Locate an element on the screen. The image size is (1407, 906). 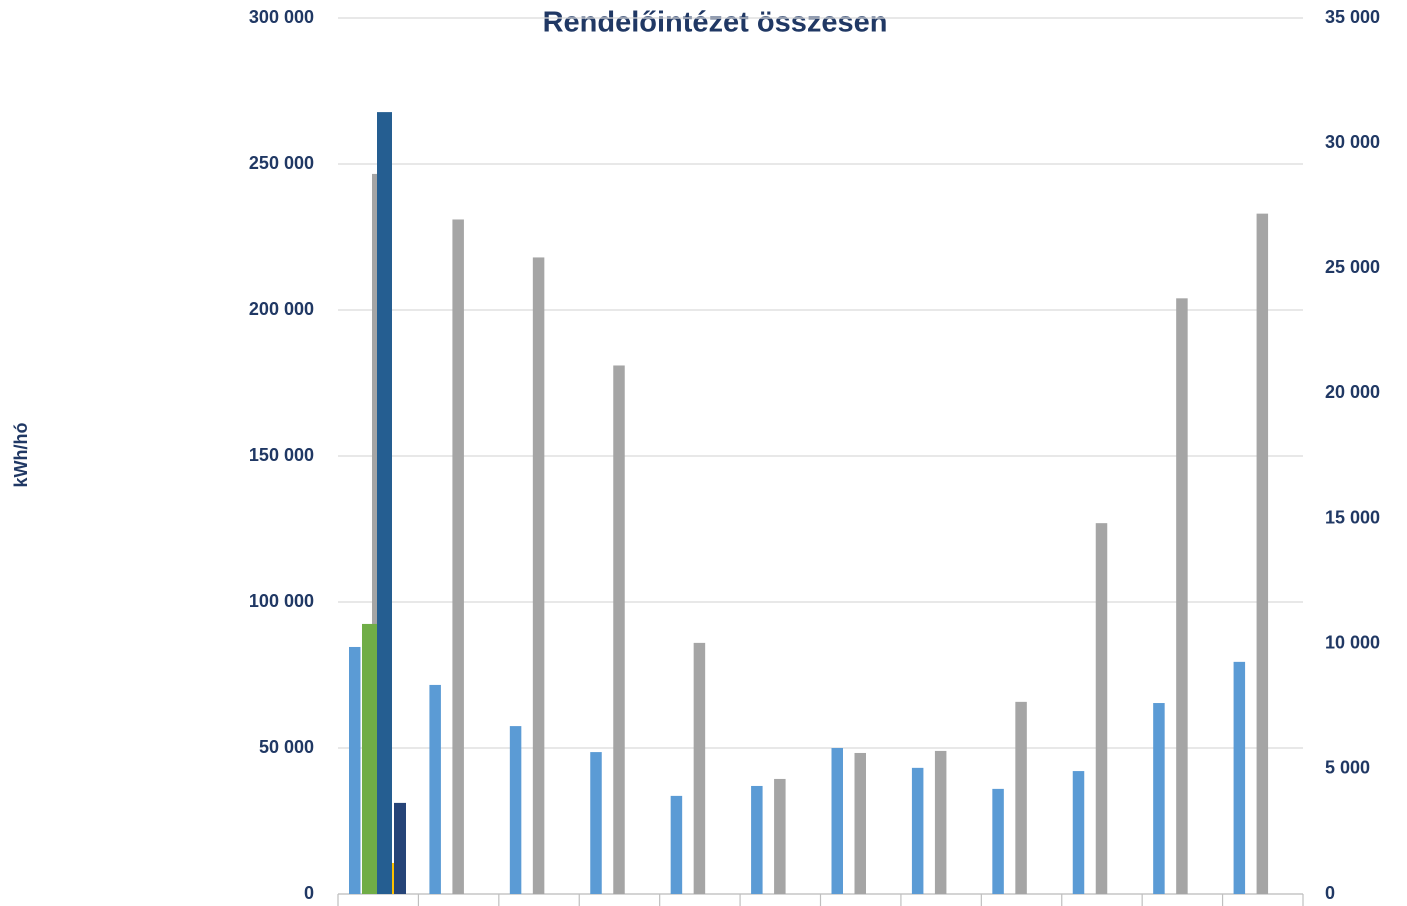
y-axis-label: kWh/hó is located at coordinates (21, 455).